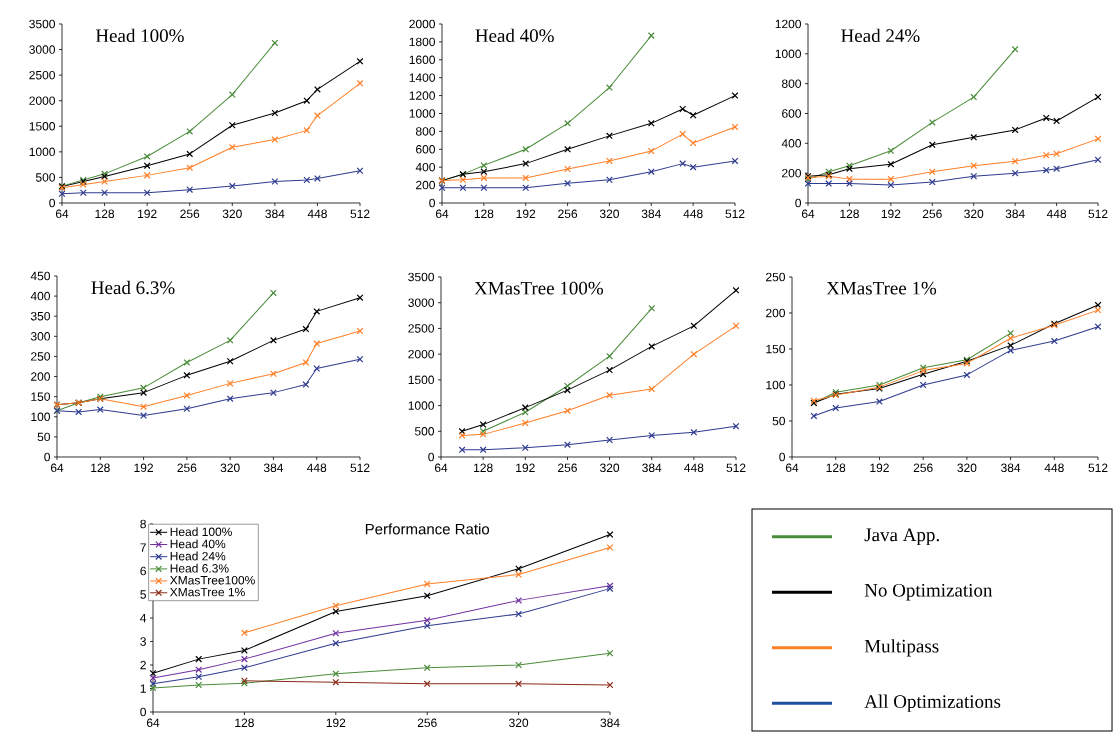 The height and width of the screenshot is (733, 1115). I want to click on y-tick-label: 450, so click(40, 276).